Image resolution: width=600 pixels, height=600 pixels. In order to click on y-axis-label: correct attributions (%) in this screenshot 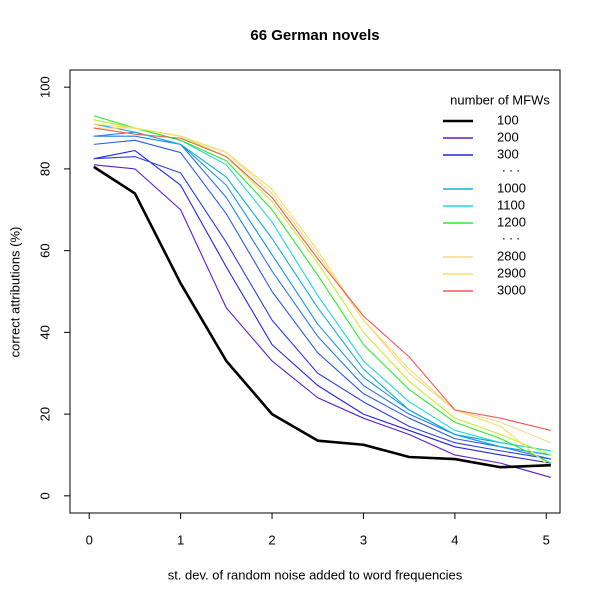, I will do `click(14, 292)`.